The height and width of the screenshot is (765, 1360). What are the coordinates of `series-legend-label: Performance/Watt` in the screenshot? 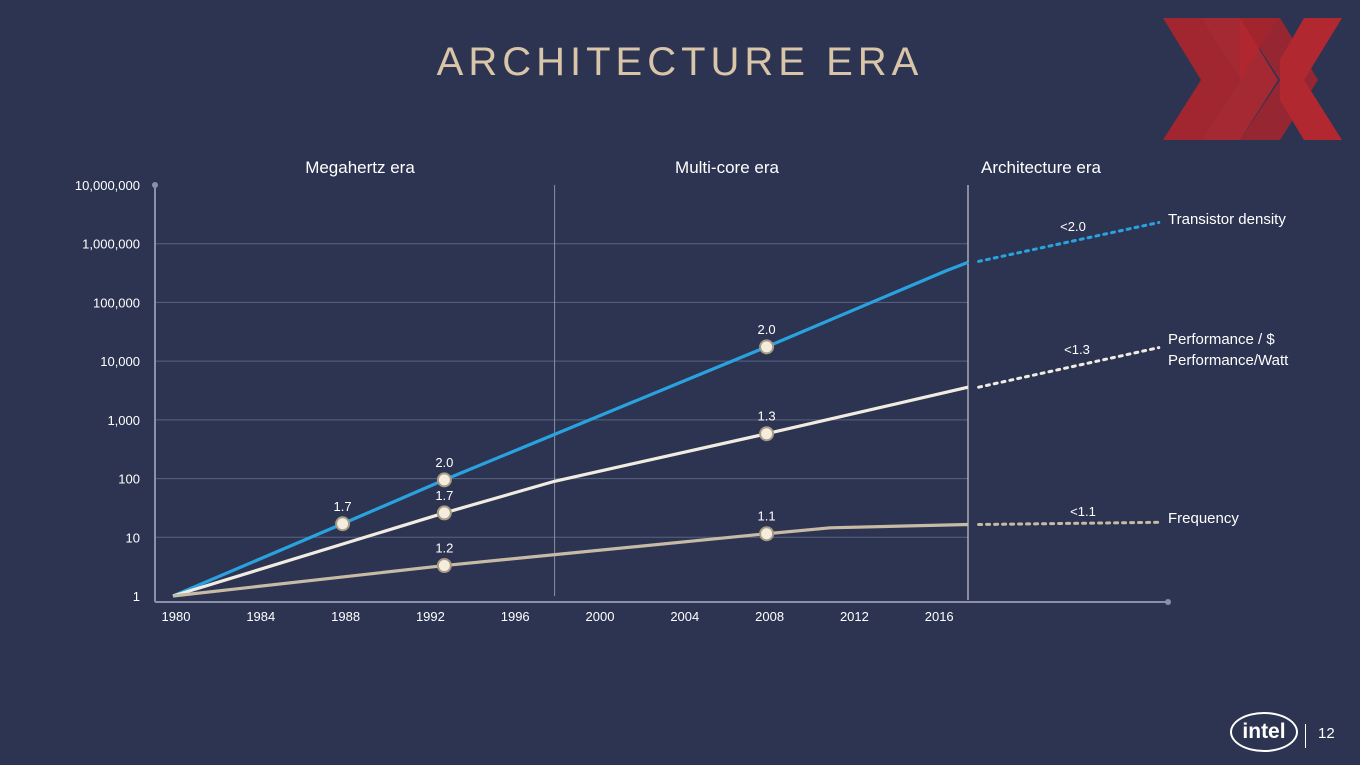 It's located at (1228, 360).